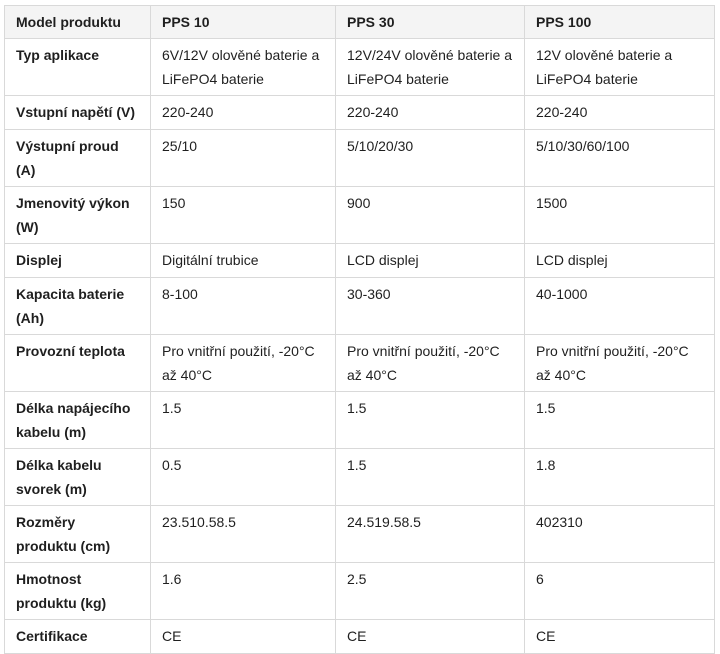 The height and width of the screenshot is (654, 720). Describe the element at coordinates (619, 22) in the screenshot. I see `column-header-pps100: PPS 100` at that location.